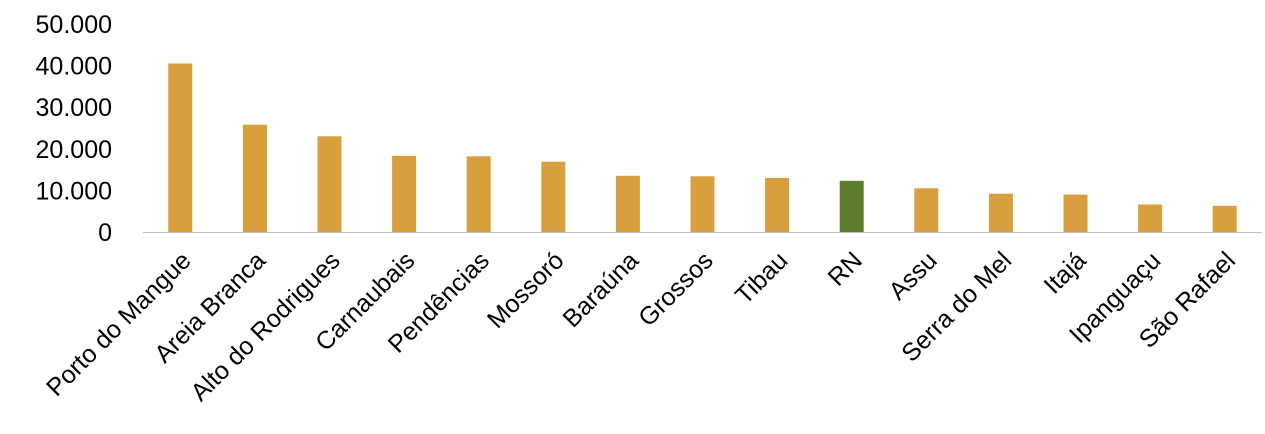  What do you see at coordinates (74, 25) in the screenshot?
I see `y-tick-label: 50.000` at bounding box center [74, 25].